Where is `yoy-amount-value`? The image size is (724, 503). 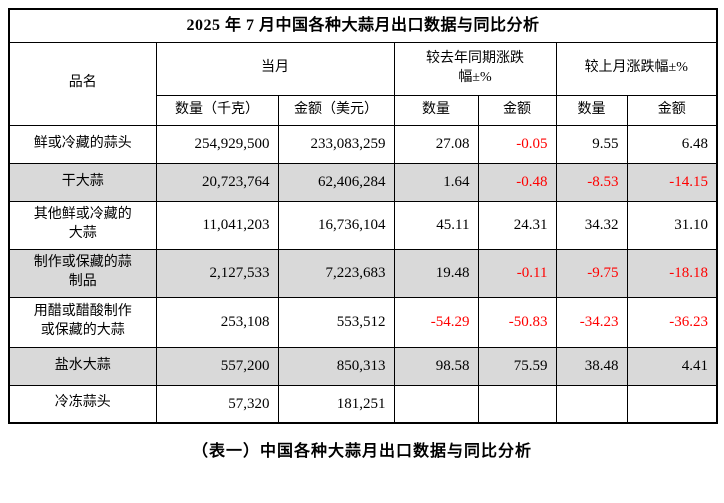
yoy-amount-value is located at coordinates (517, 404).